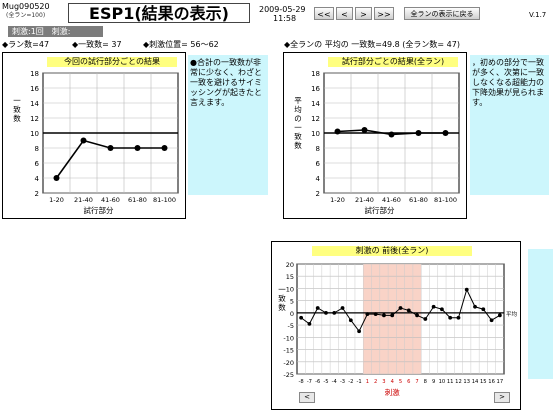  Describe the element at coordinates (433, 382) in the screenshot. I see `bottom-x-tick-label: 9` at that location.